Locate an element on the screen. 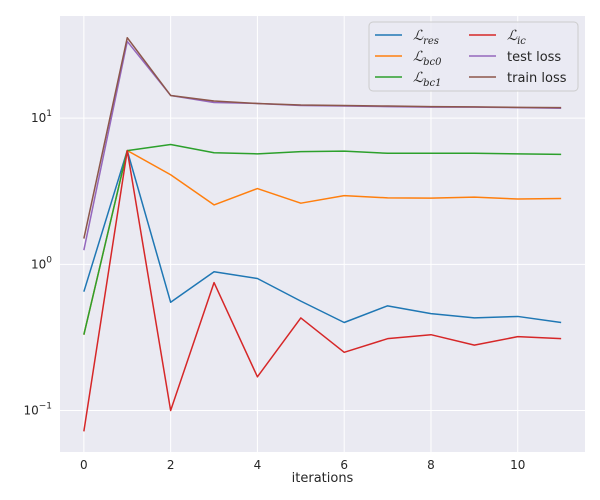 This screenshot has height=500, width=600. y-axis-ticks: 10⁻¹ 10⁰ 10¹ is located at coordinates (37, 263).